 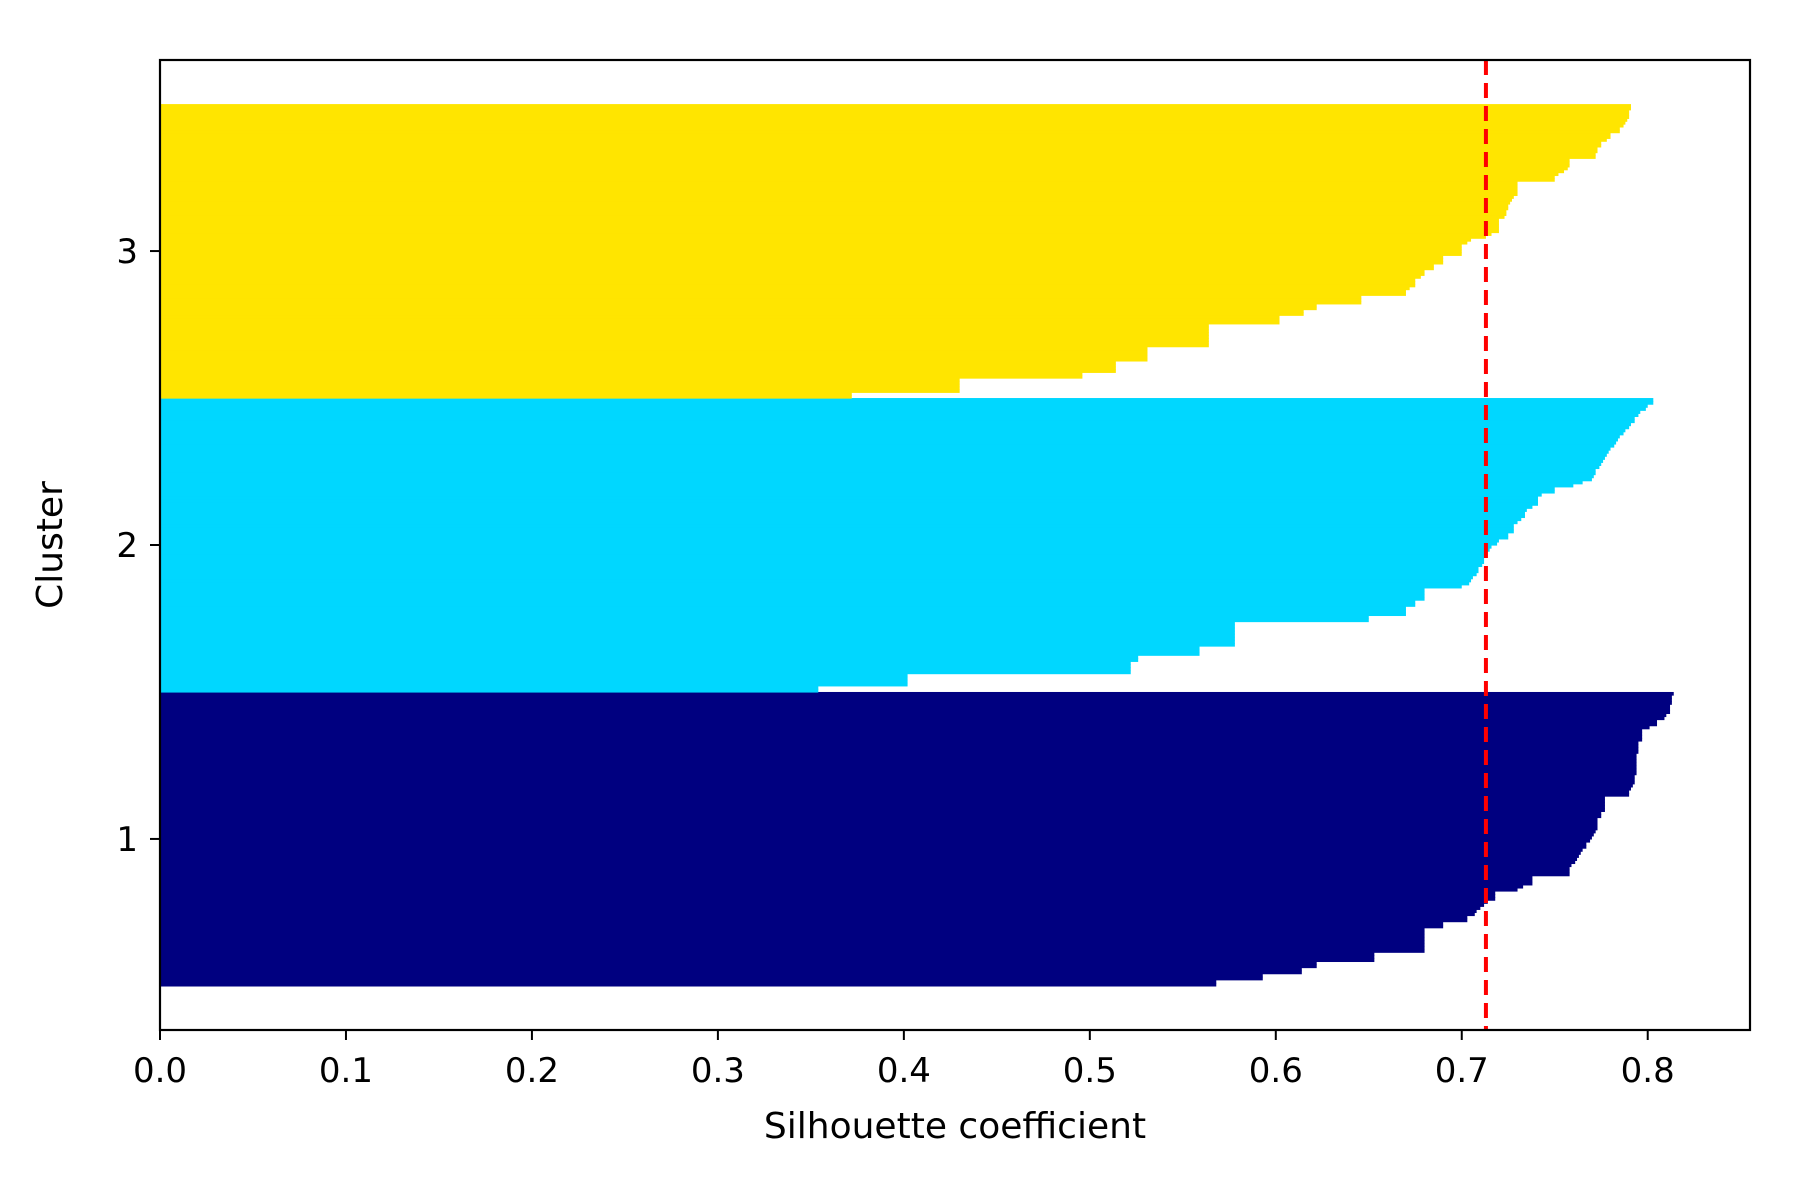 I want to click on y-tick-label: 1, so click(x=127, y=840).